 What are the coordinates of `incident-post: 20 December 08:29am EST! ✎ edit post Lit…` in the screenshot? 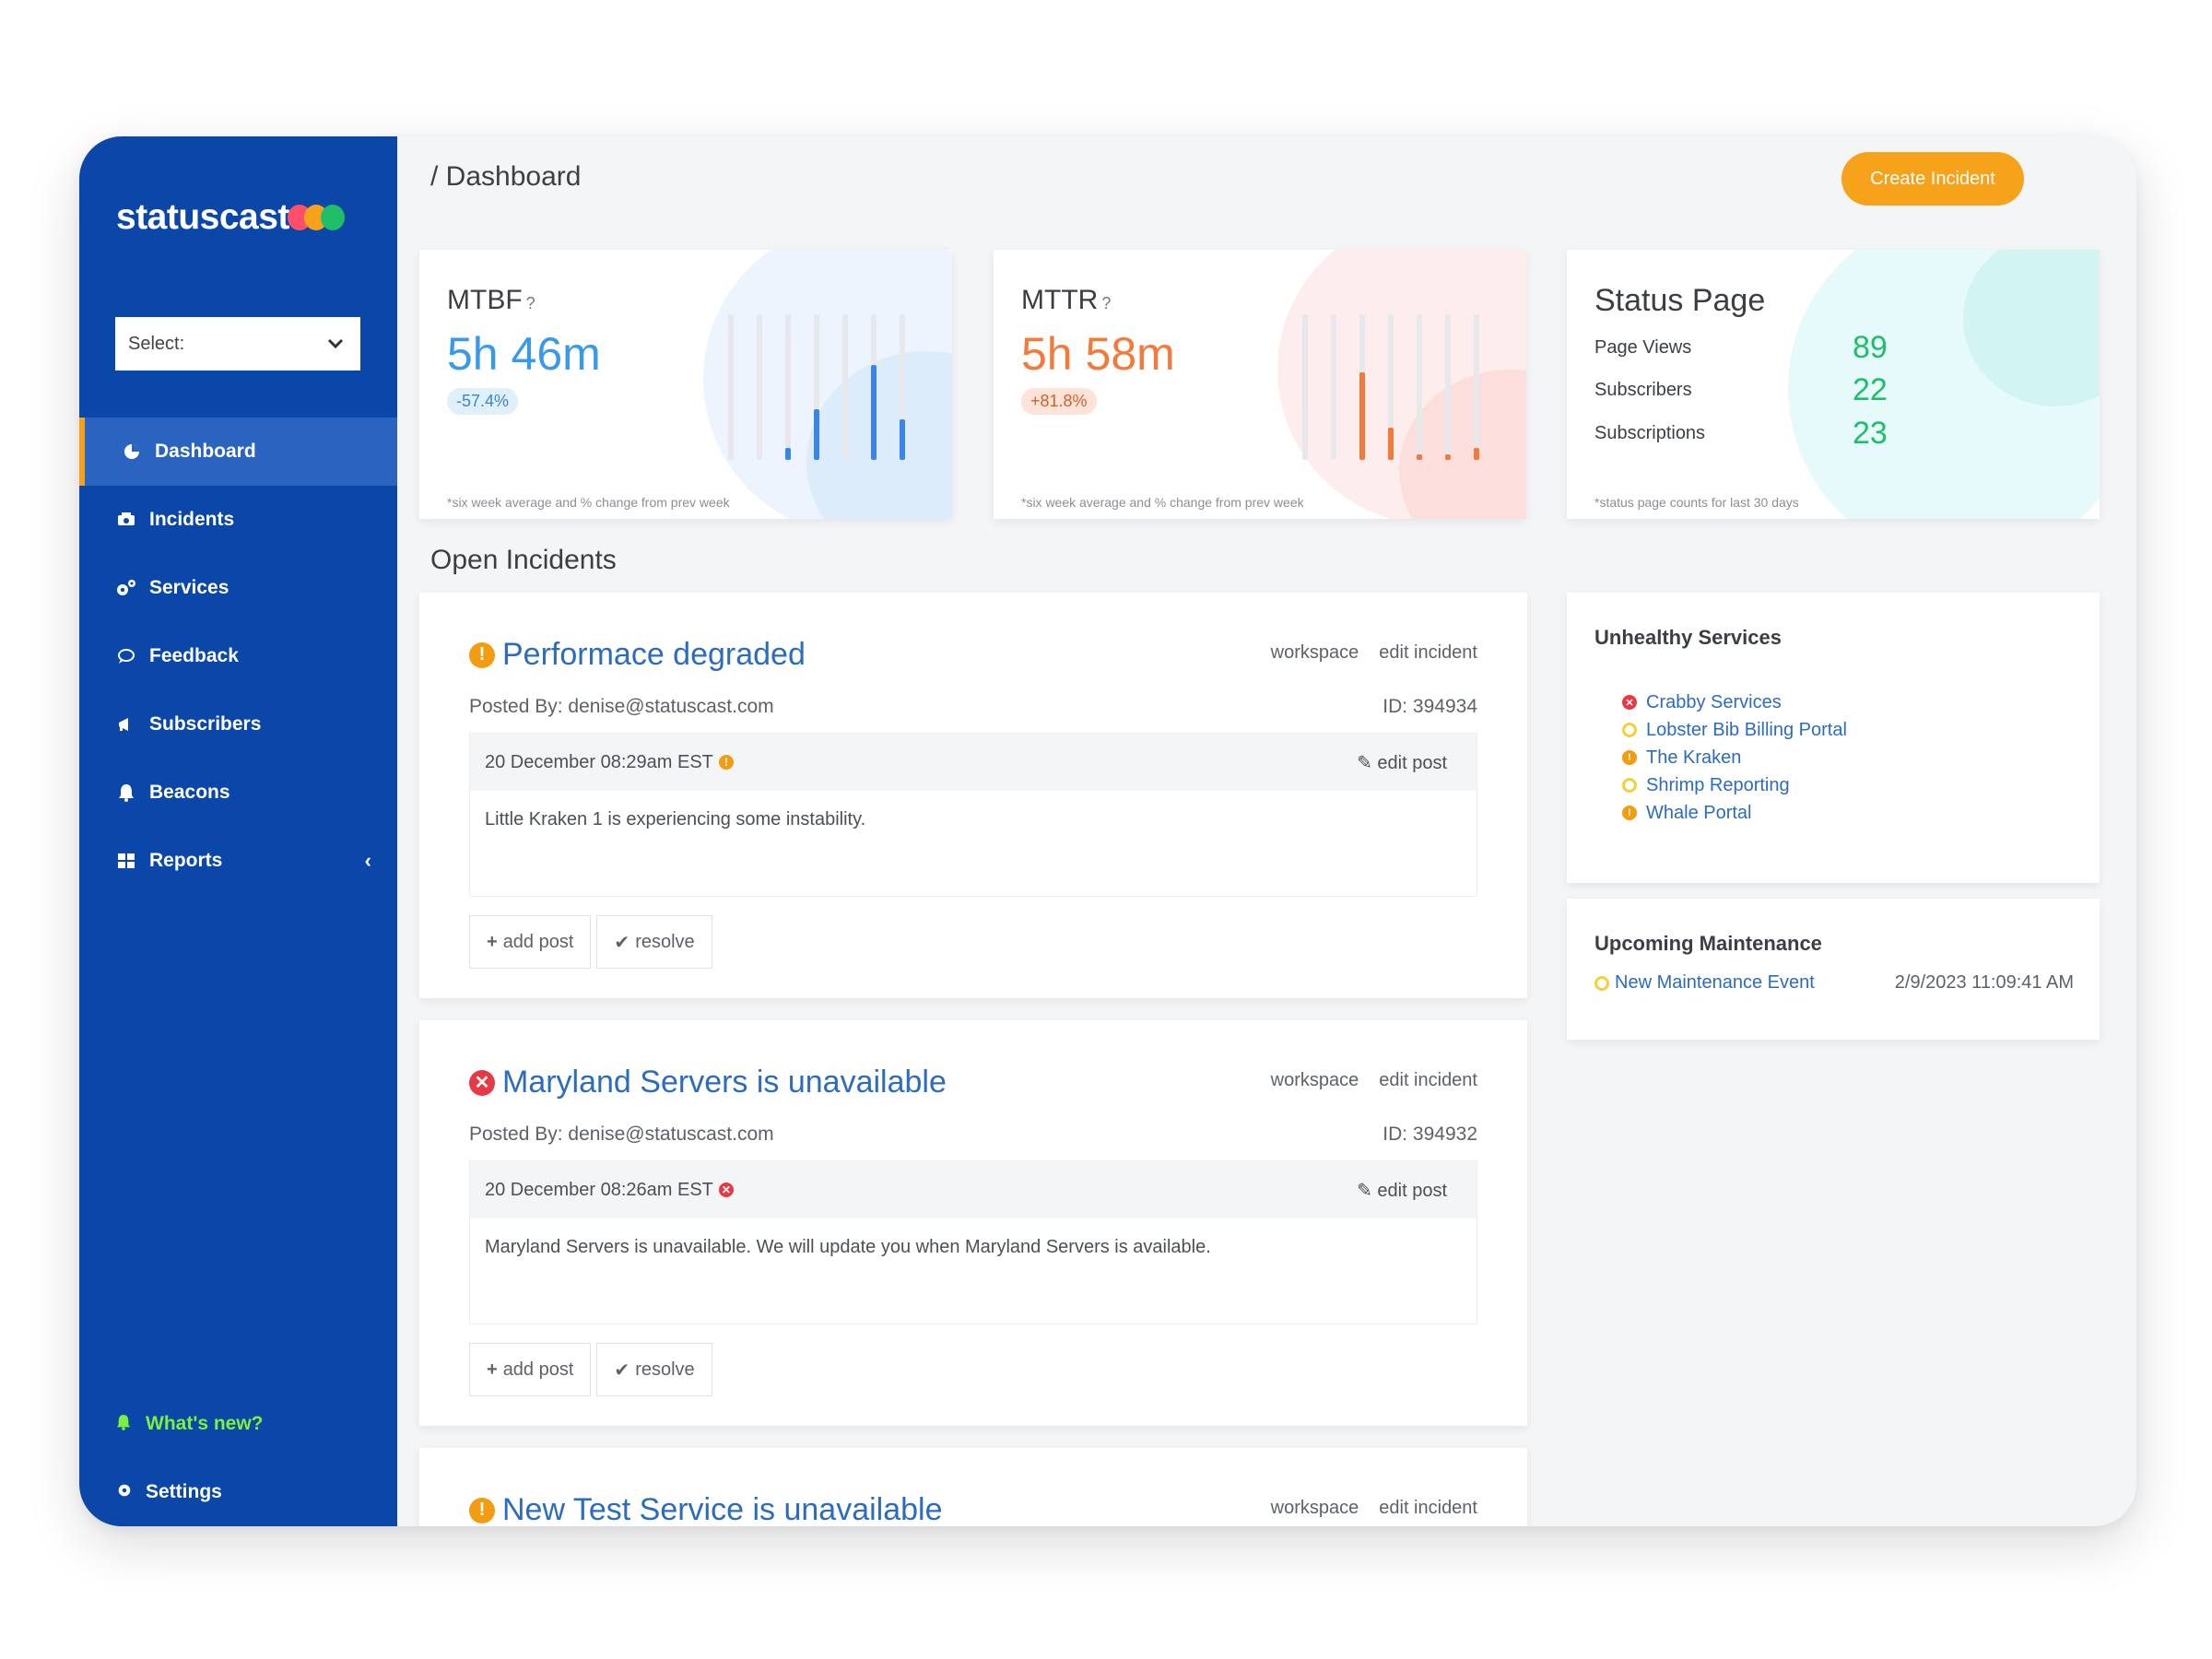 It's located at (973, 815).